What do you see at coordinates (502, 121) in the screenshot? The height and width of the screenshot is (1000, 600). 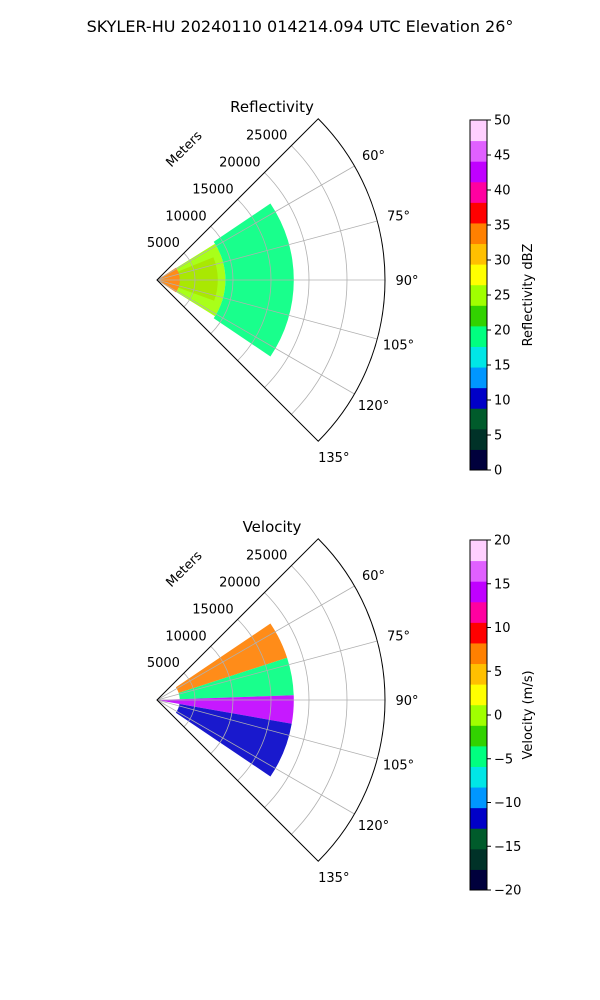 I see `colorbar-tick-label: 50` at bounding box center [502, 121].